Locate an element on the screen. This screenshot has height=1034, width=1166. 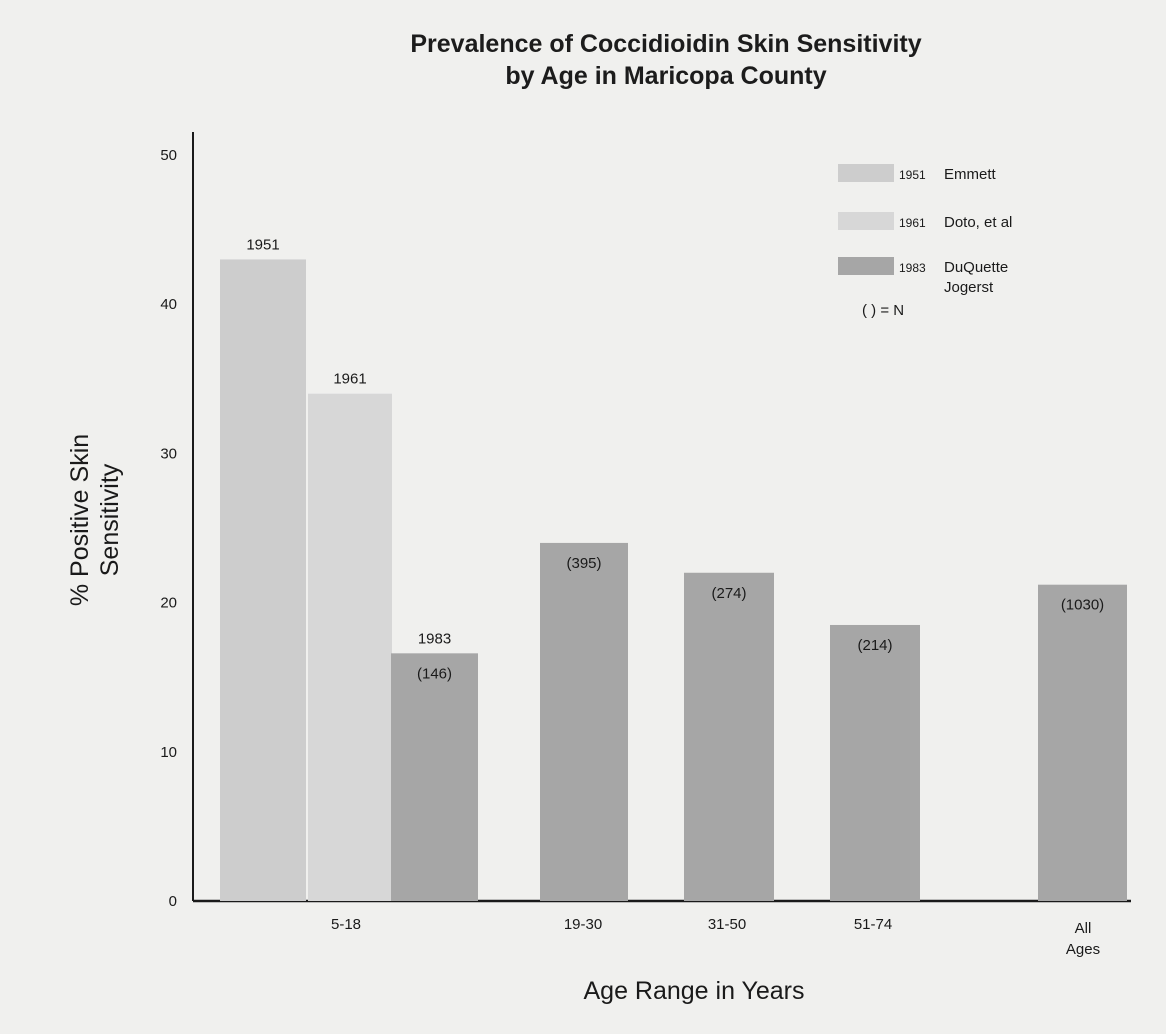
y-tick-label: 0 is located at coordinates (173, 901).